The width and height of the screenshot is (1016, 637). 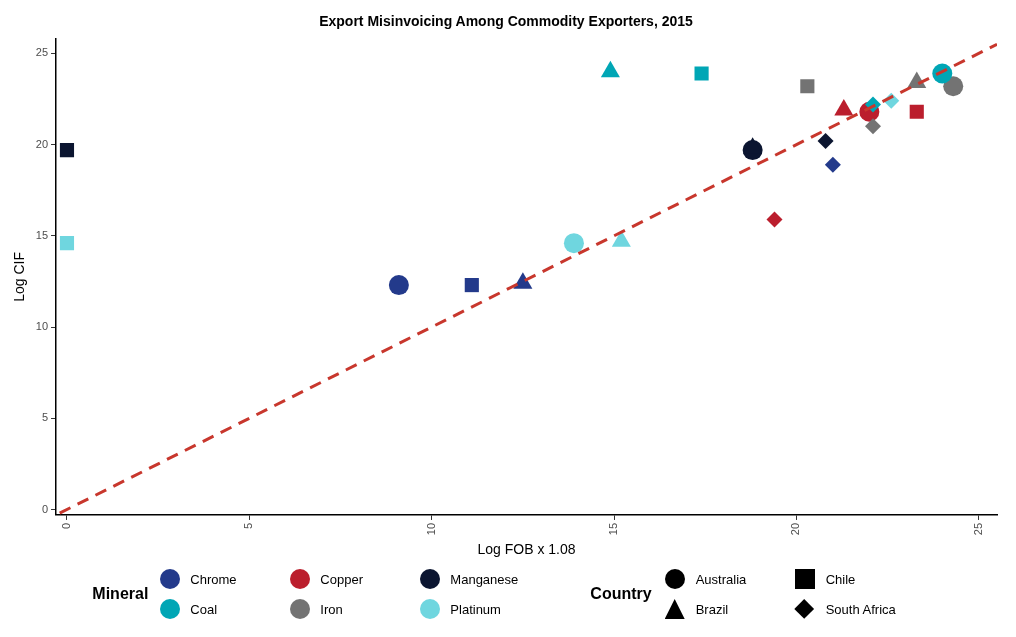 What do you see at coordinates (484, 579) in the screenshot?
I see `legend-label: Manganese` at bounding box center [484, 579].